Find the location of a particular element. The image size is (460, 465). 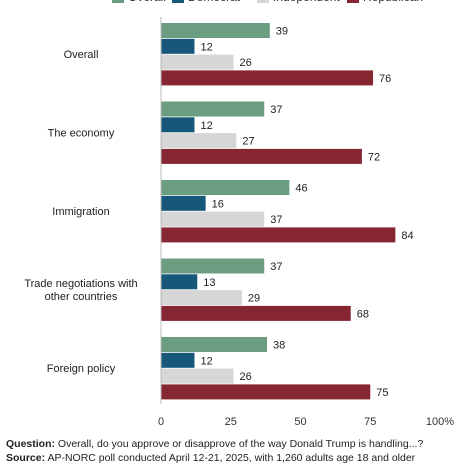

data-label: 39 is located at coordinates (282, 32).